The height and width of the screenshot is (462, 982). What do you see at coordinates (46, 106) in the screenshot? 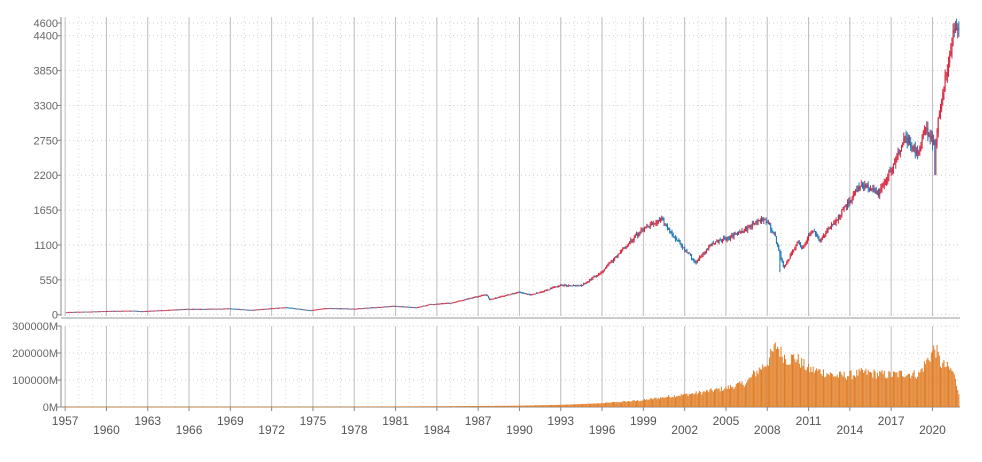
I see `price-tick-label: 3300` at bounding box center [46, 106].